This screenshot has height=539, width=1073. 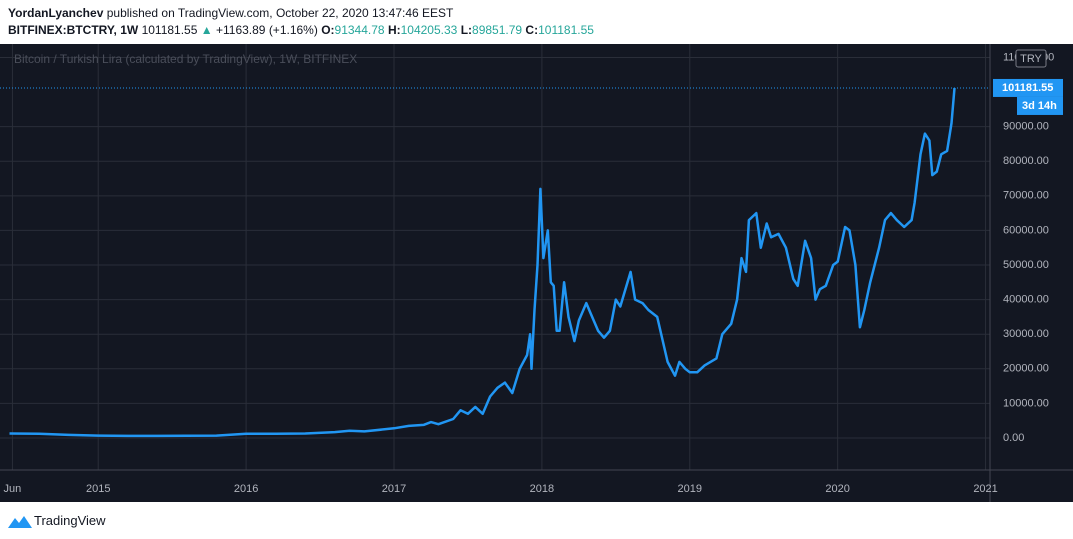 I want to click on last-price-box, so click(x=1028, y=87).